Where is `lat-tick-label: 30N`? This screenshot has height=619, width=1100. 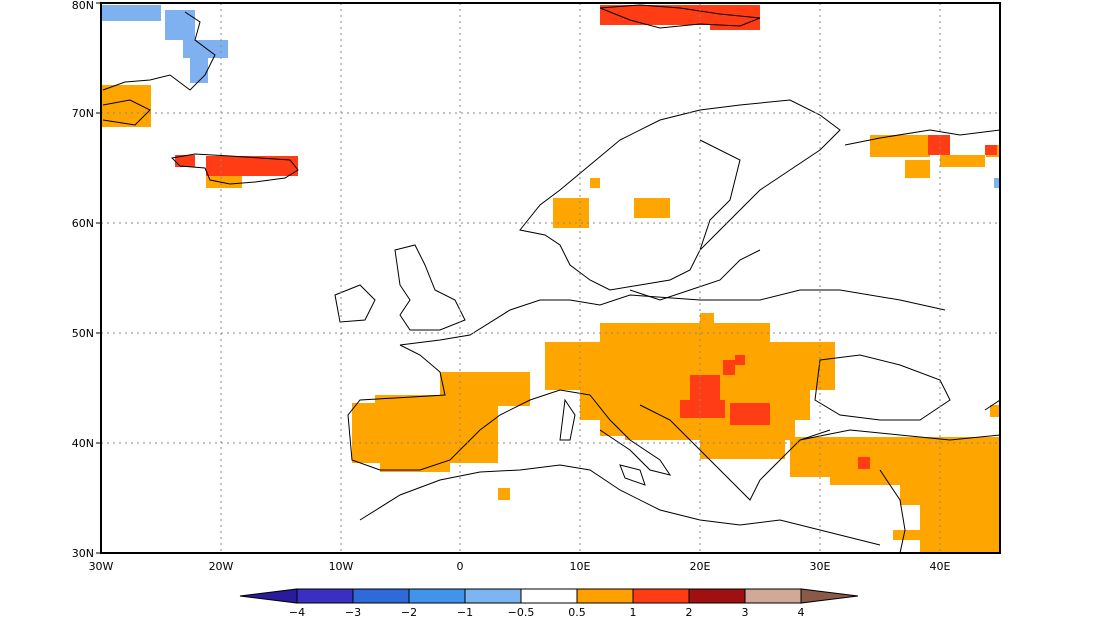 lat-tick-label: 30N is located at coordinates (83, 553).